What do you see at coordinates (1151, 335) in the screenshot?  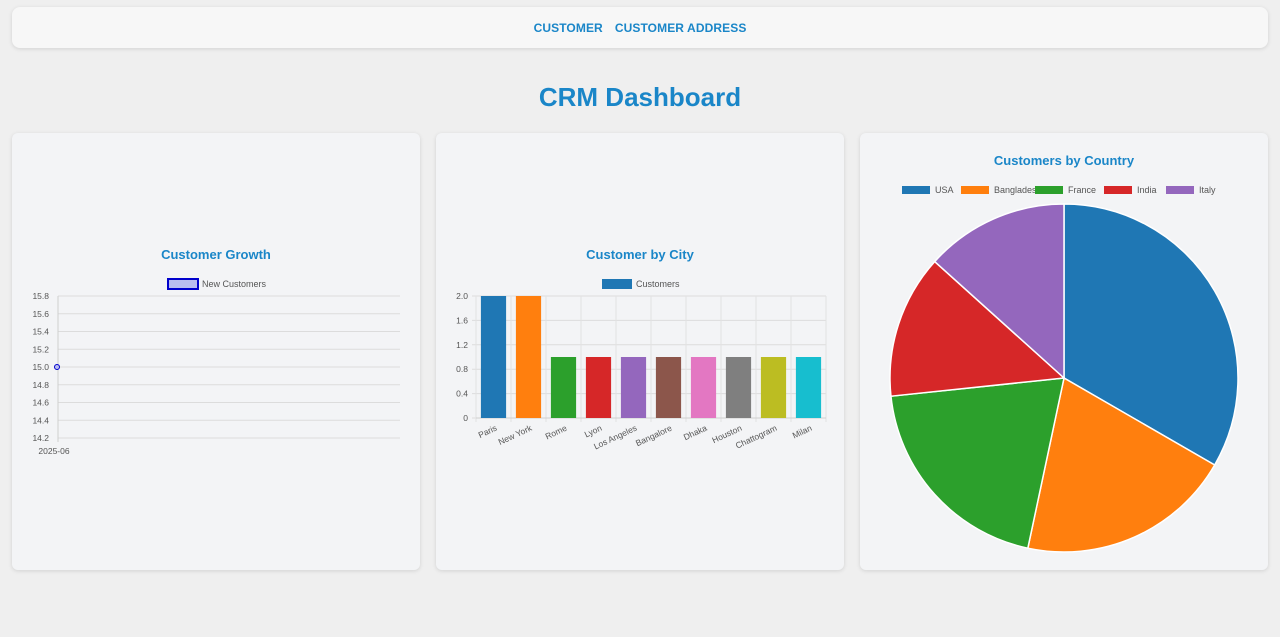 I see `pie-slice-usa` at bounding box center [1151, 335].